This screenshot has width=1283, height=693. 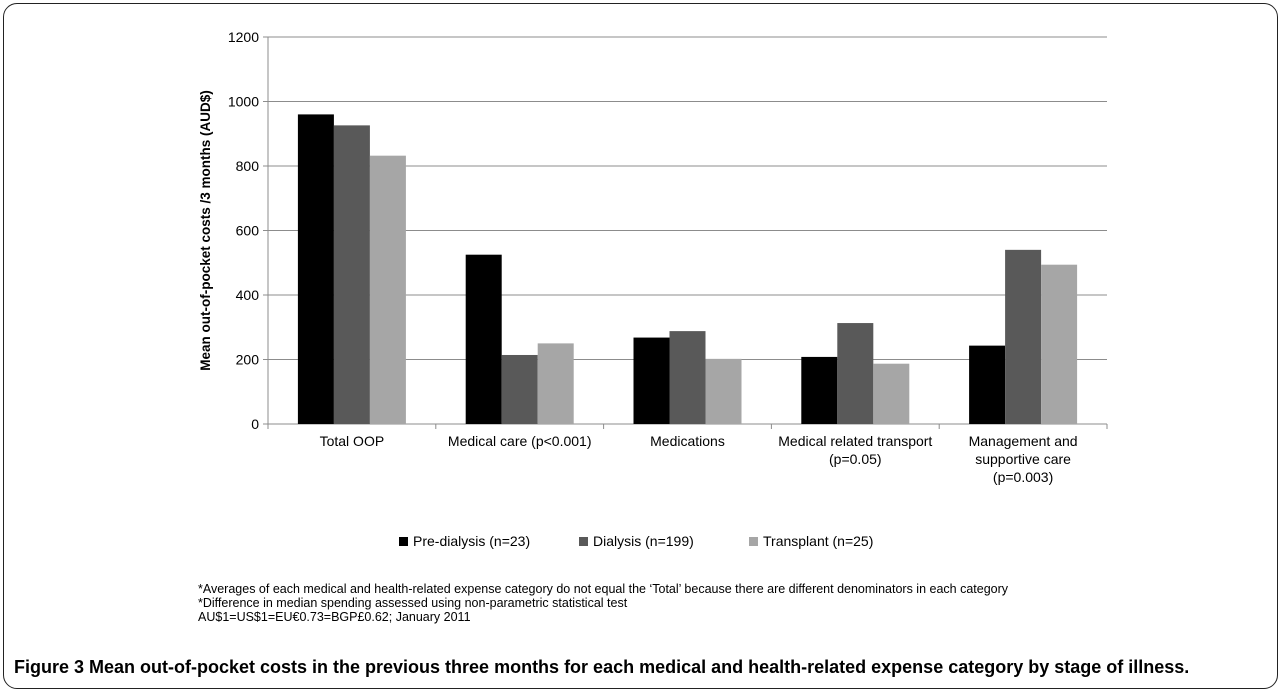 What do you see at coordinates (520, 441) in the screenshot?
I see `x-tick-label: Medical care (p<0.001)` at bounding box center [520, 441].